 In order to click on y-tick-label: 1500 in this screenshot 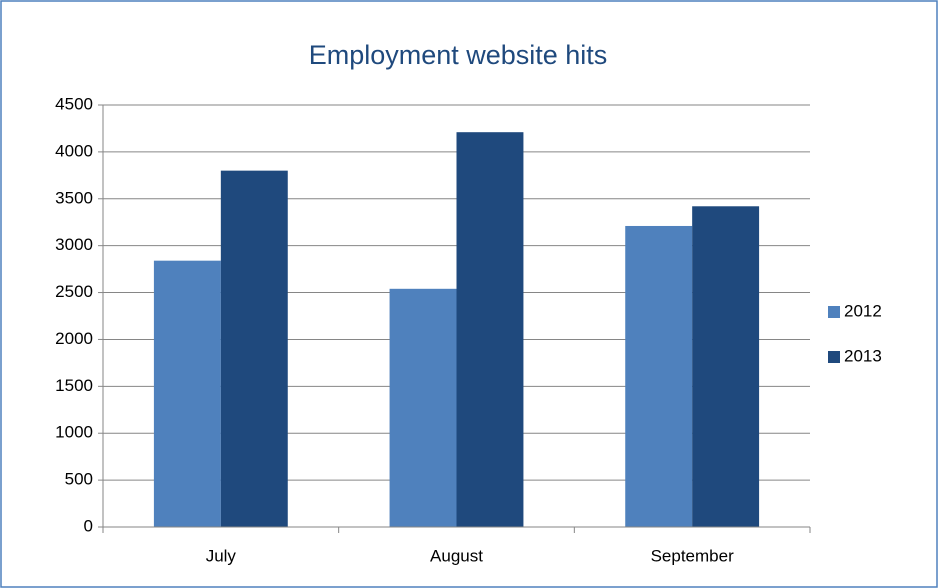, I will do `click(74, 385)`.